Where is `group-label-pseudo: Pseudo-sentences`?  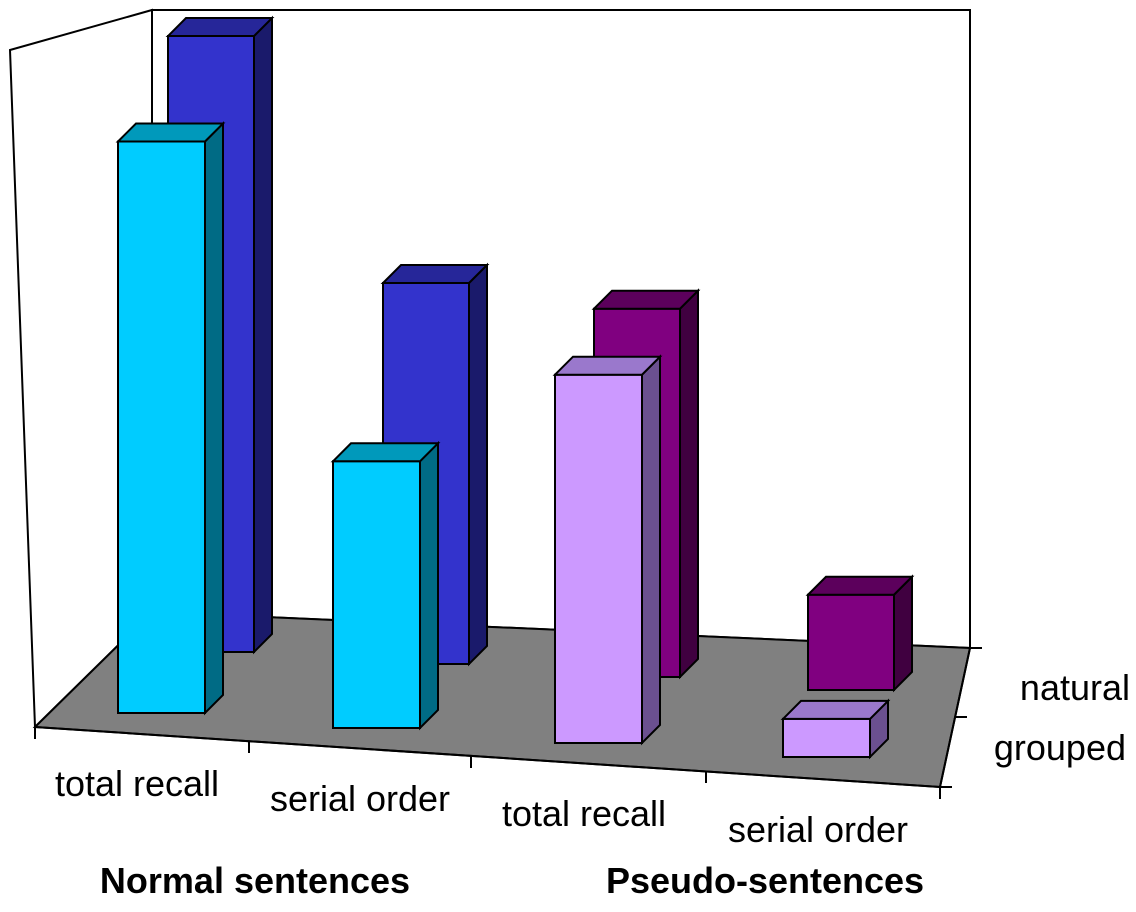
group-label-pseudo: Pseudo-sentences is located at coordinates (765, 880).